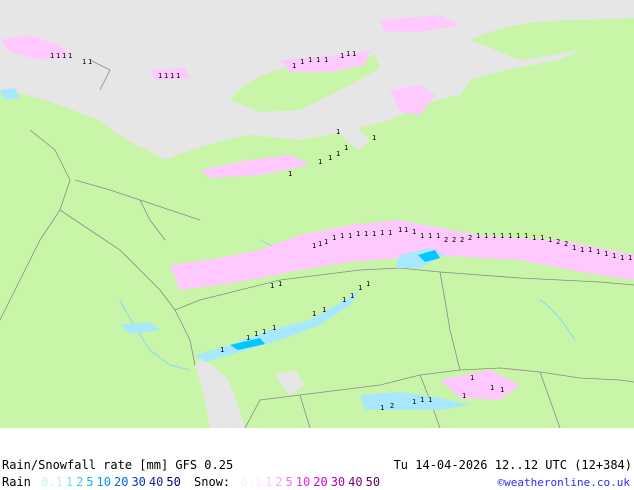  I want to click on snow-legend-scale: 0.1 1 2 5 10 20 30 40 50, so click(311, 482).